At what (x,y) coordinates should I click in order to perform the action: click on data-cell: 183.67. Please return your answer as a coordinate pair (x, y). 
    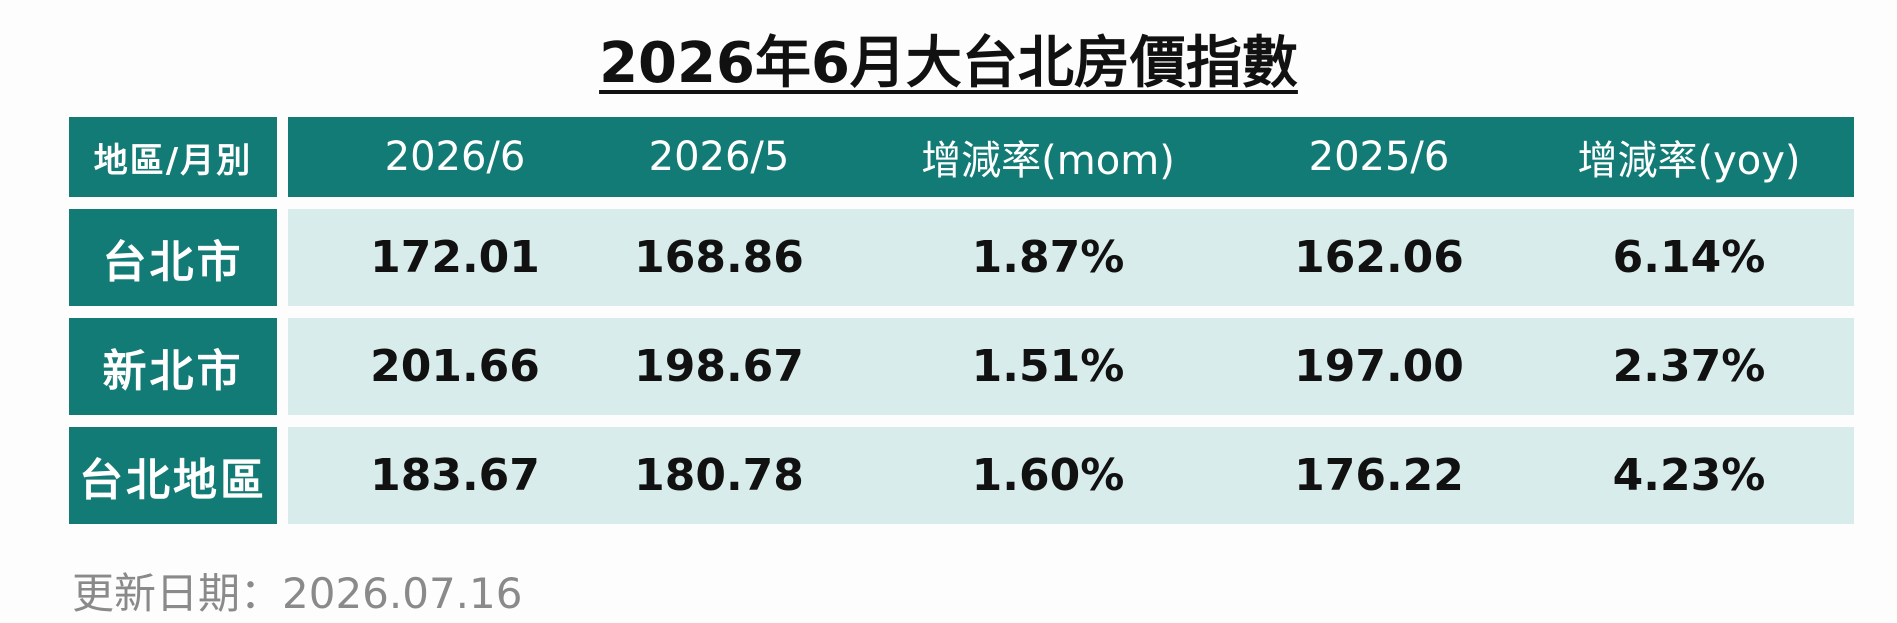
    Looking at the image, I should click on (455, 475).